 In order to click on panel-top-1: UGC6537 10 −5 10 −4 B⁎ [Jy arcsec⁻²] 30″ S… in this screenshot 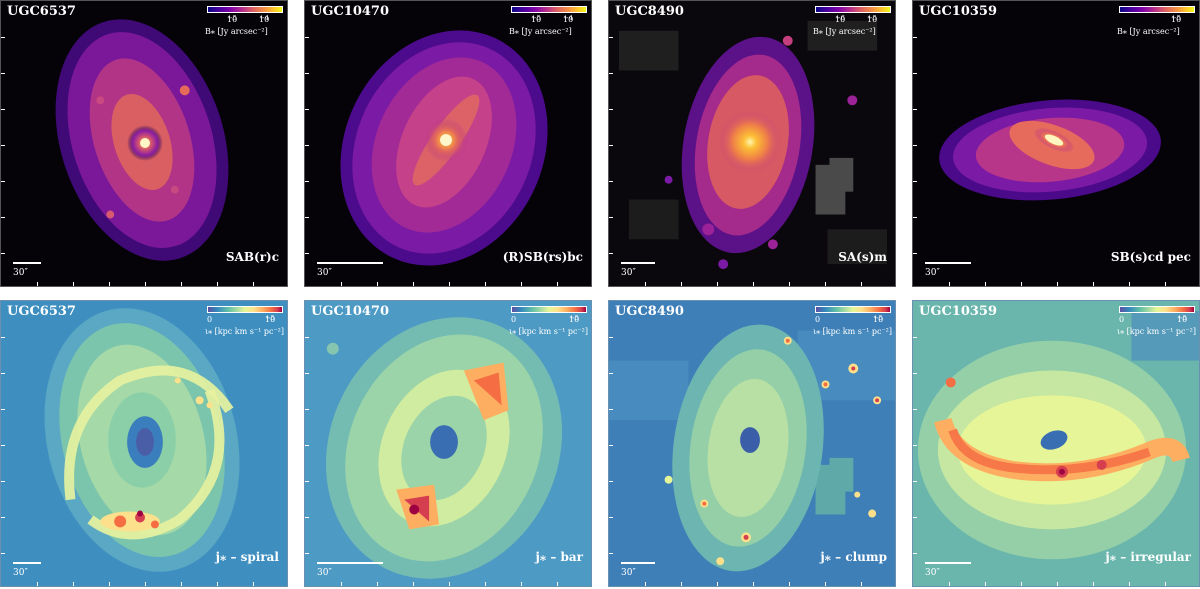, I will do `click(144, 143)`.